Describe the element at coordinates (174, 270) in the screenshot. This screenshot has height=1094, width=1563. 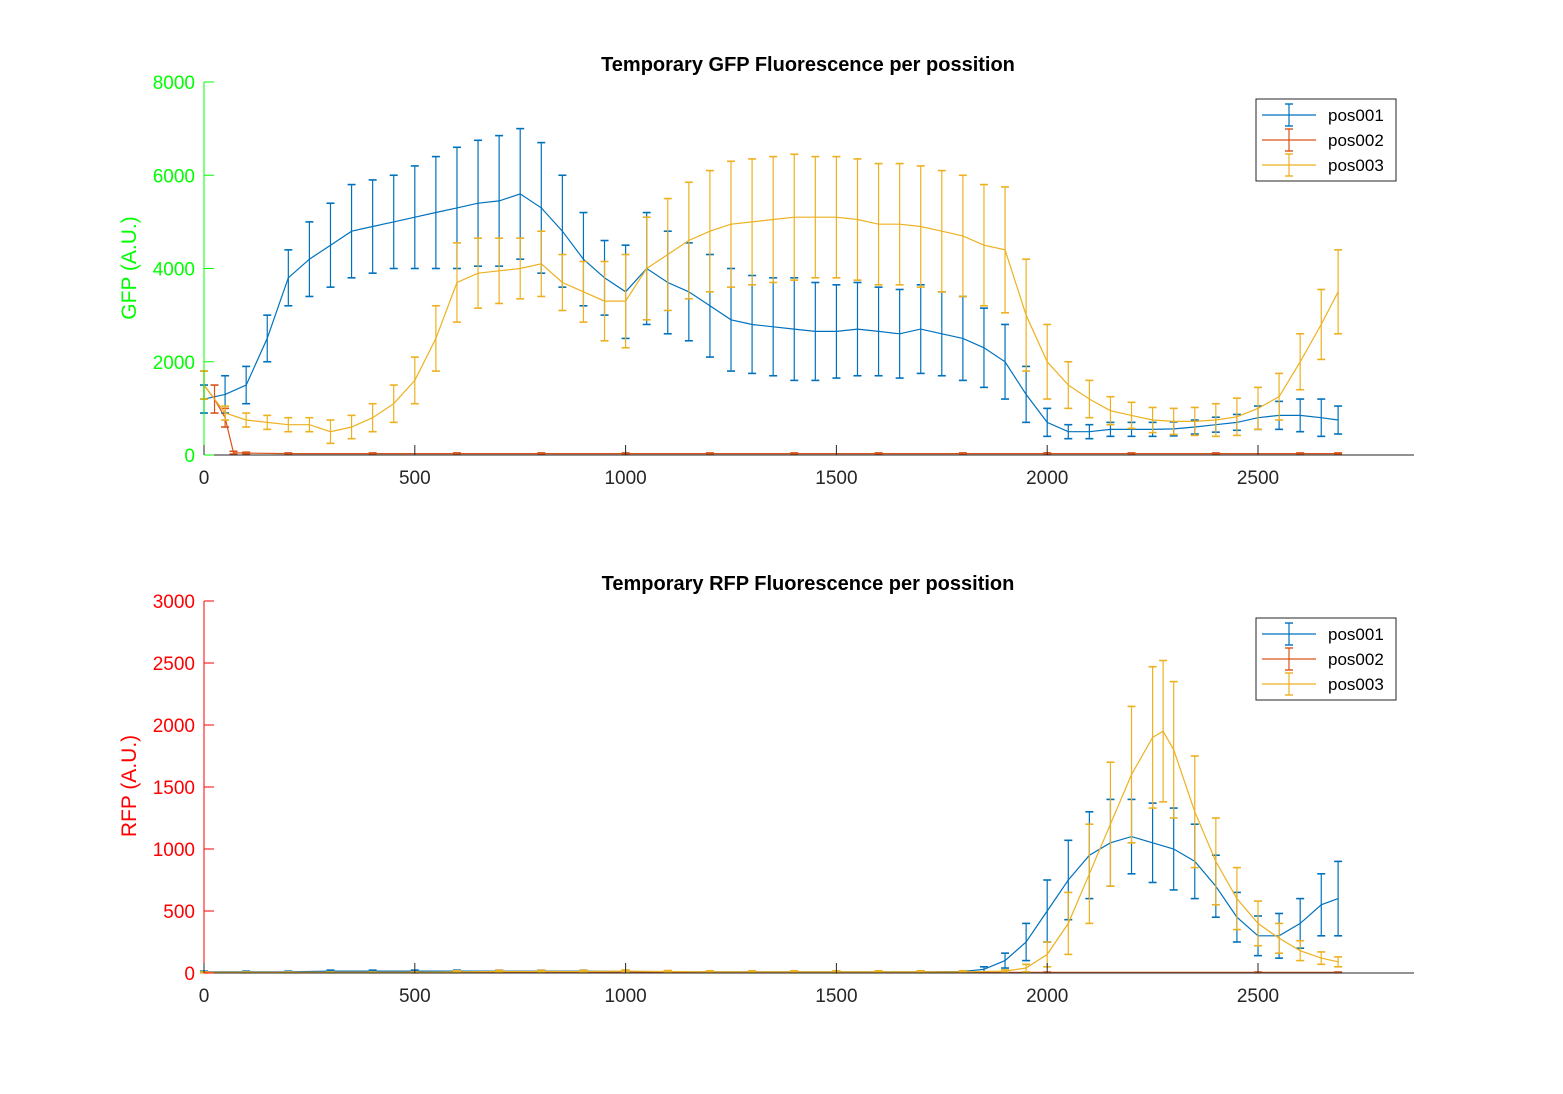
I see `gfp-y-tick-label: 4000` at that location.